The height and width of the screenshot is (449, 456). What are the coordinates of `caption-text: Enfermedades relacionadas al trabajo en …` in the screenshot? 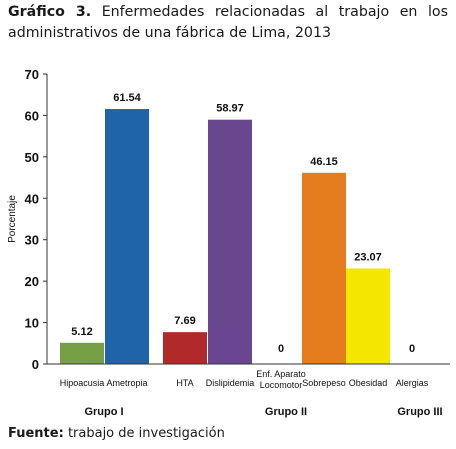 It's located at (228, 22).